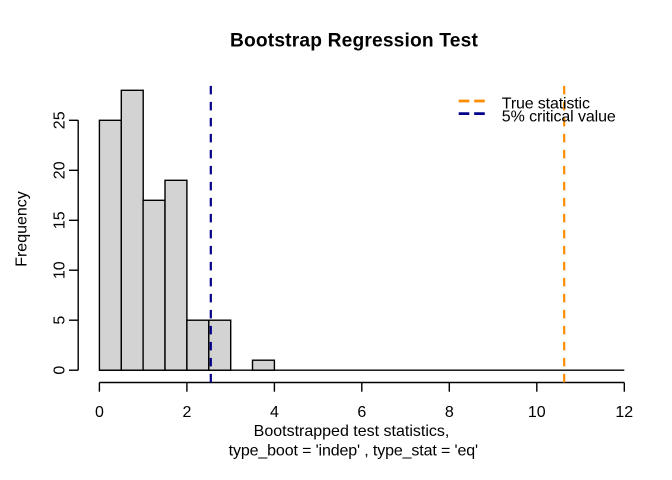  I want to click on svg-text: True statistic, so click(546, 103).